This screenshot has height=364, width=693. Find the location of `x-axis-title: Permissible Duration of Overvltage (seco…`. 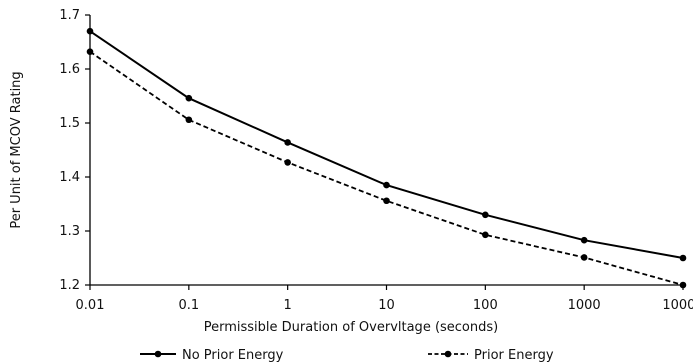

x-axis-title: Permissible Duration of Overvltage (seco… is located at coordinates (351, 327).